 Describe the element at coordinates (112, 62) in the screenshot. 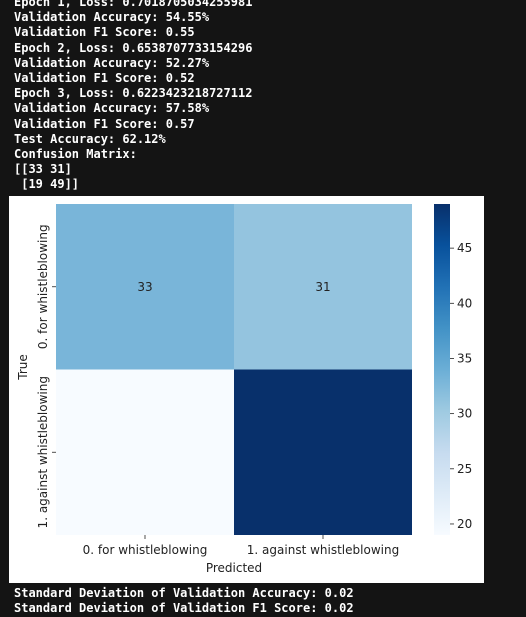

I see `console-line: Validation Accuracy: 52.27%` at that location.